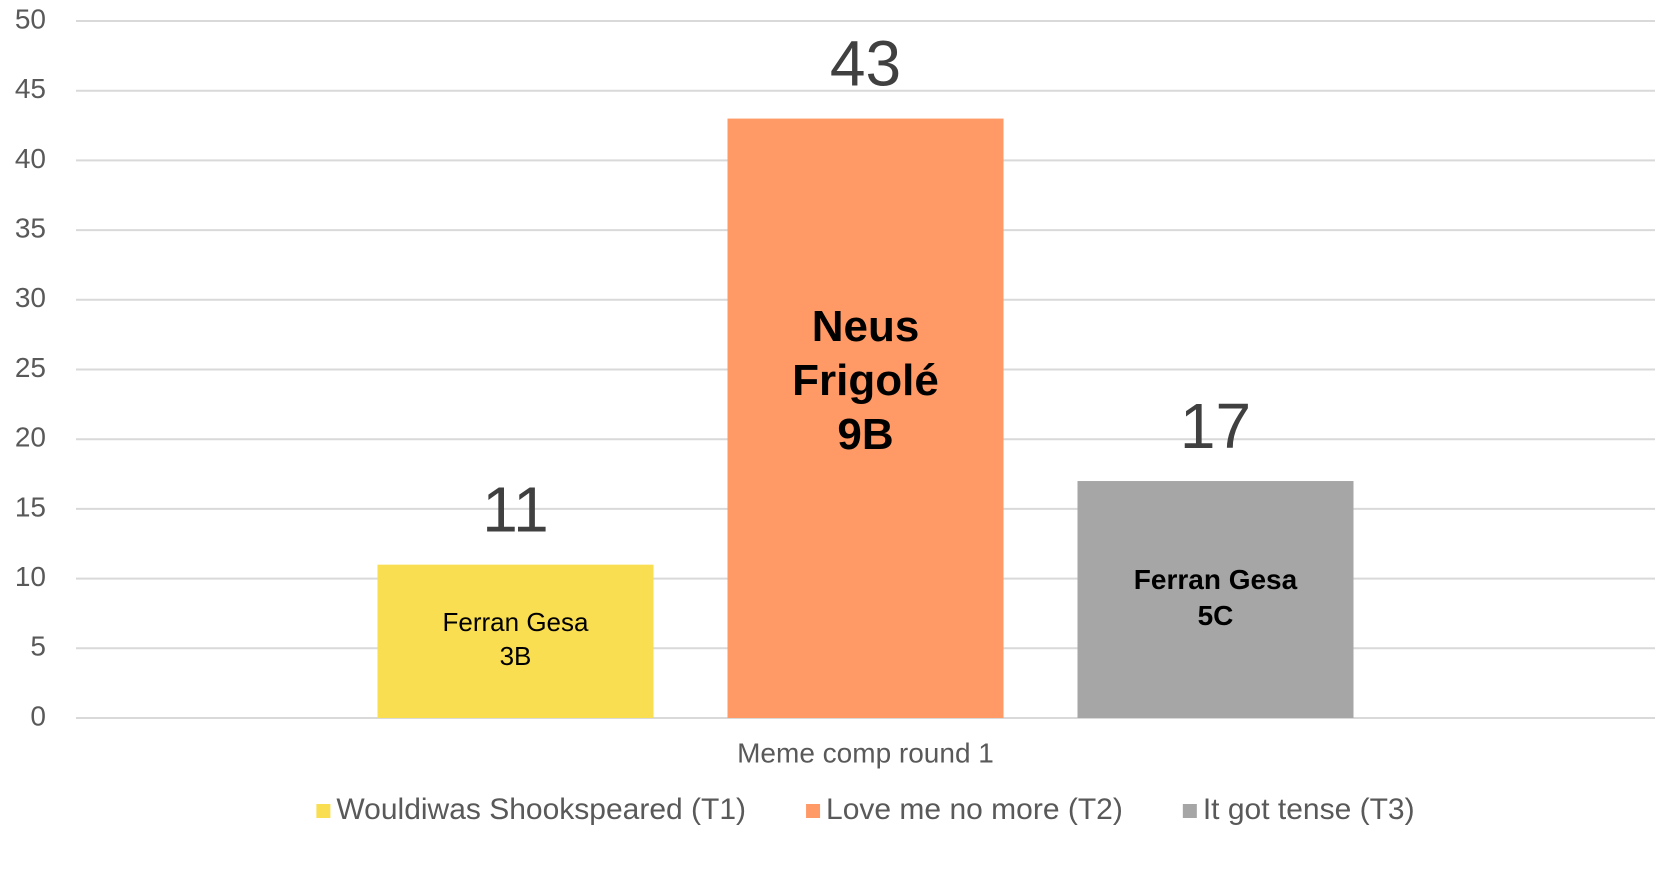  I want to click on y-tick-label: 15, so click(30, 506).